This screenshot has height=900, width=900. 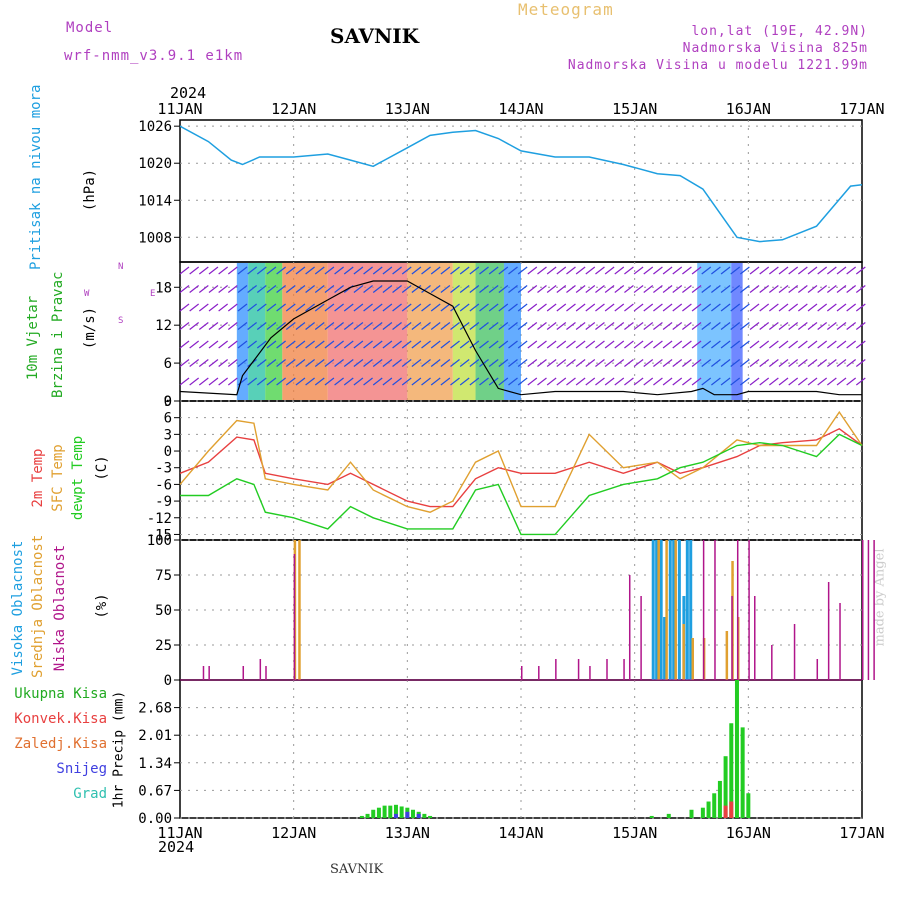 What do you see at coordinates (159, 541) in the screenshot?
I see `y-tick-label: 100` at bounding box center [159, 541].